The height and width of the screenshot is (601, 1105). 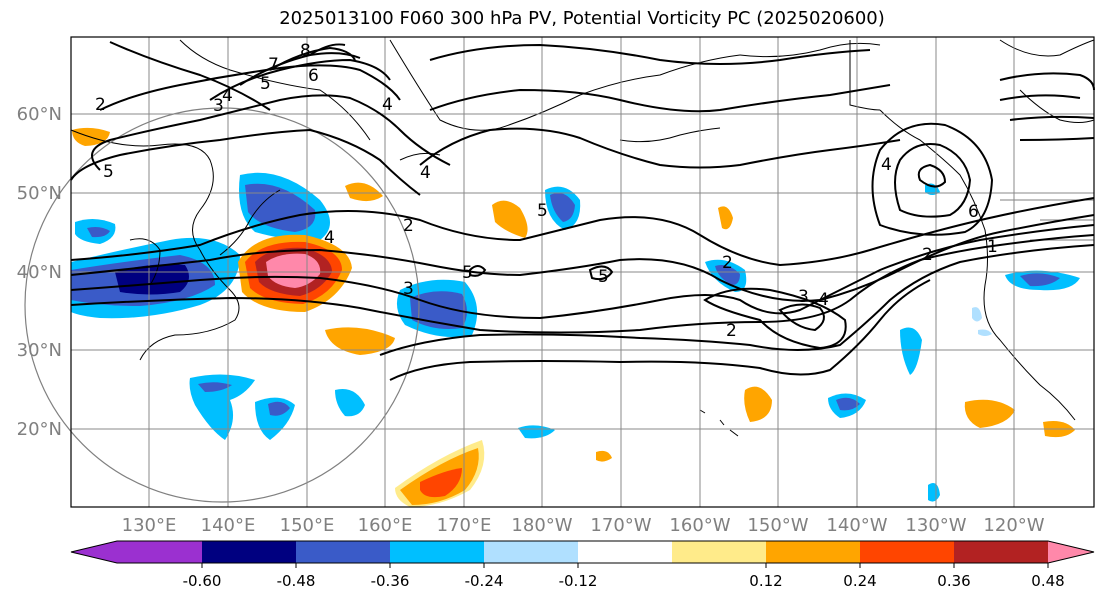 What do you see at coordinates (305, 51) in the screenshot?
I see `contour-label: 8` at bounding box center [305, 51].